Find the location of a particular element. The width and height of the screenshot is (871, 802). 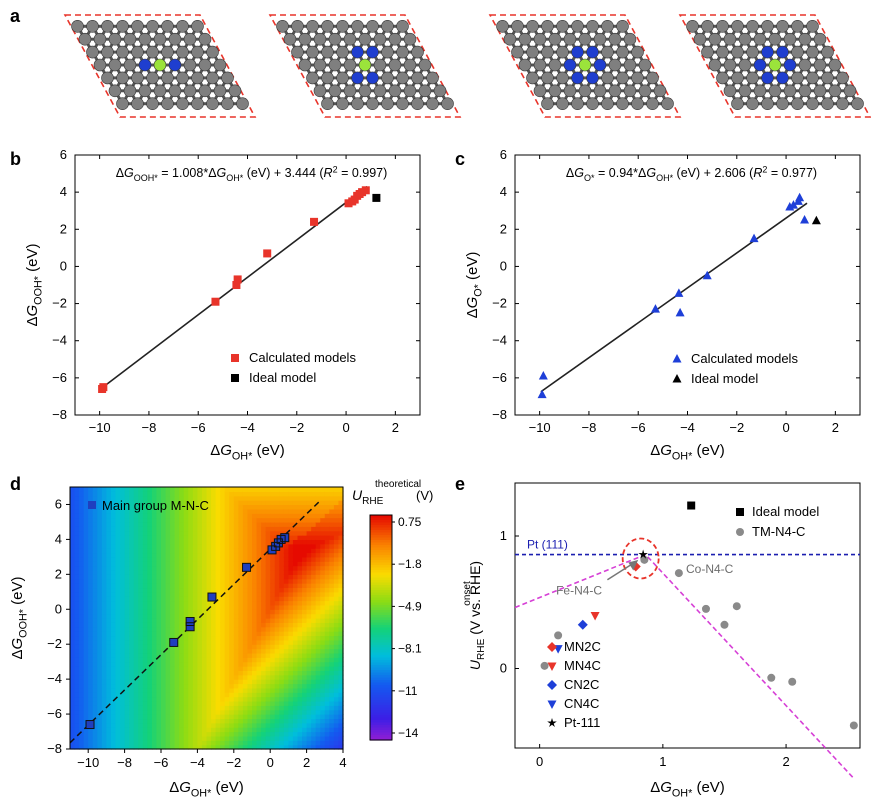

nitrogen-atom is located at coordinates (357, 78).